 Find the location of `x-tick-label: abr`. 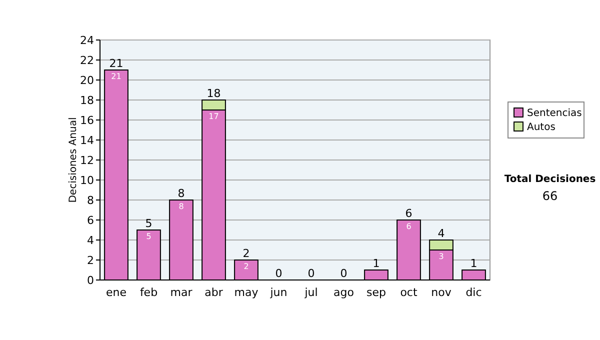

x-tick-label: abr is located at coordinates (214, 292).